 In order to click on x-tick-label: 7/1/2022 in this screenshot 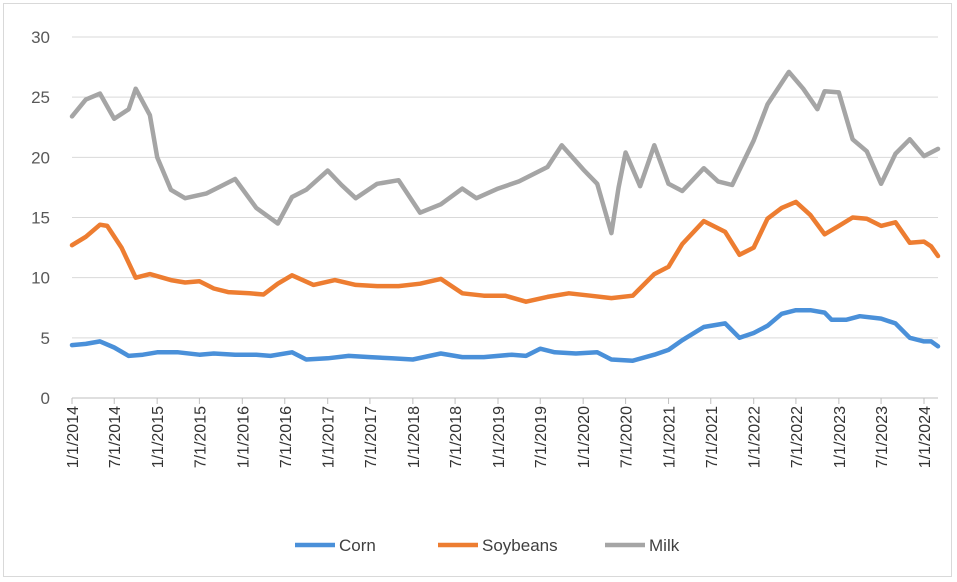, I will do `click(797, 437)`.